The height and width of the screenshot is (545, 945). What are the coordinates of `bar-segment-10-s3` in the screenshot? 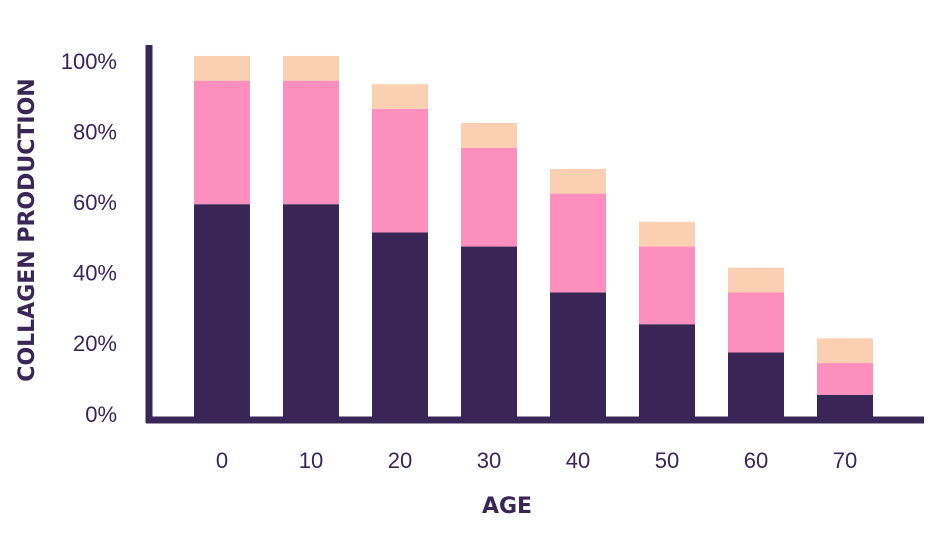 It's located at (311, 68).